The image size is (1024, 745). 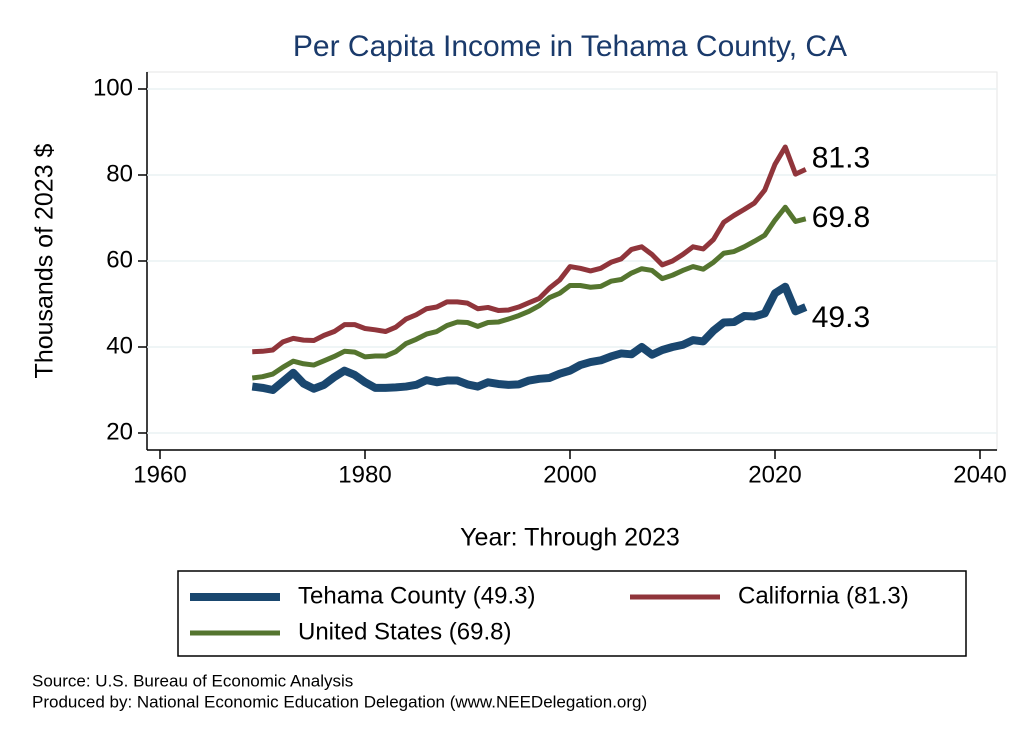 What do you see at coordinates (113, 87) in the screenshot?
I see `y-tick-label: 100` at bounding box center [113, 87].